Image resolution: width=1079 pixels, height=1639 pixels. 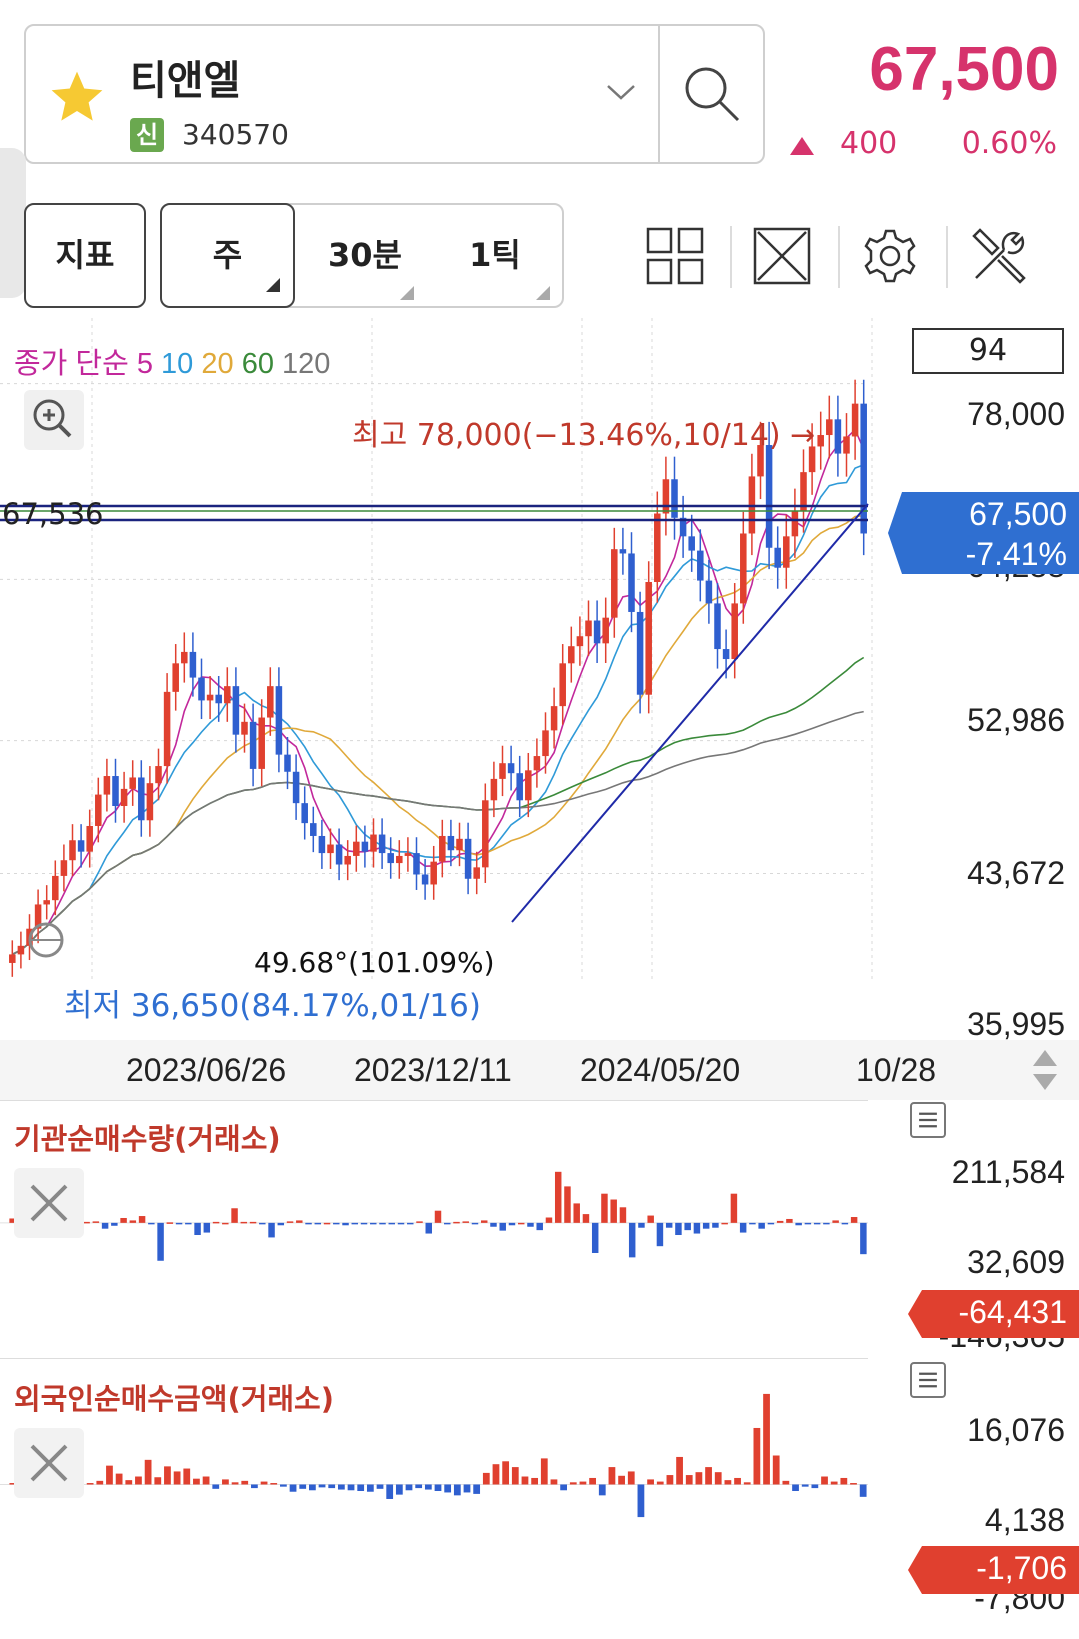 I want to click on moving-average-legend: 종가 단순 5 10 20 60 120, so click(x=172, y=361).